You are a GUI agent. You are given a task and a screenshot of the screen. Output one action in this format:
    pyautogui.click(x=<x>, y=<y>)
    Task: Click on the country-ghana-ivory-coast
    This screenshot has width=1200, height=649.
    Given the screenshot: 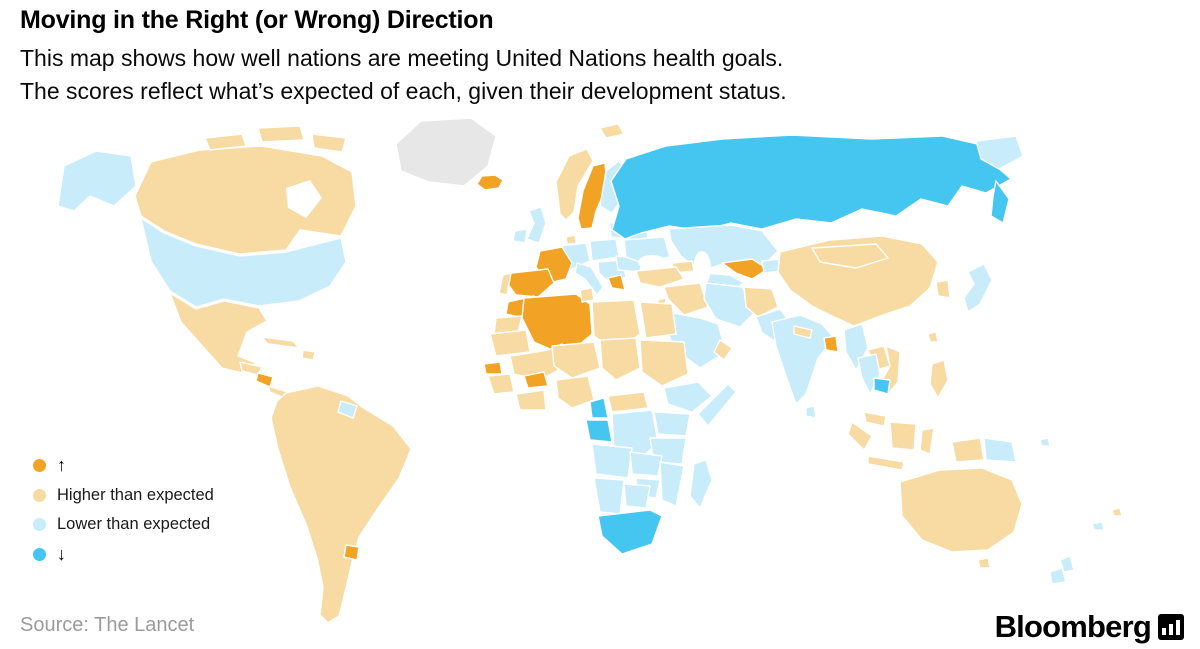 What is the action you would take?
    pyautogui.click(x=531, y=400)
    